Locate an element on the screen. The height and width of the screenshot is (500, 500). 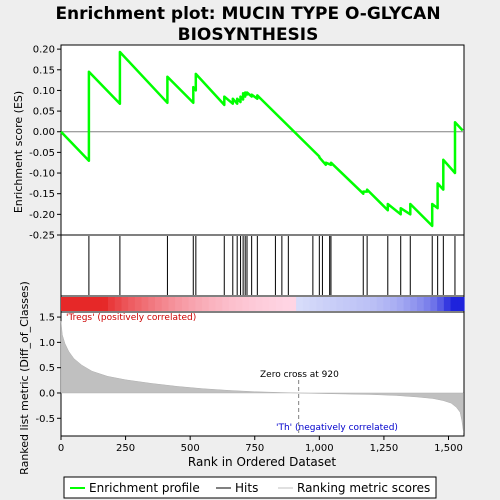
es-y-tick-label: 0.10 is located at coordinates (44, 91).